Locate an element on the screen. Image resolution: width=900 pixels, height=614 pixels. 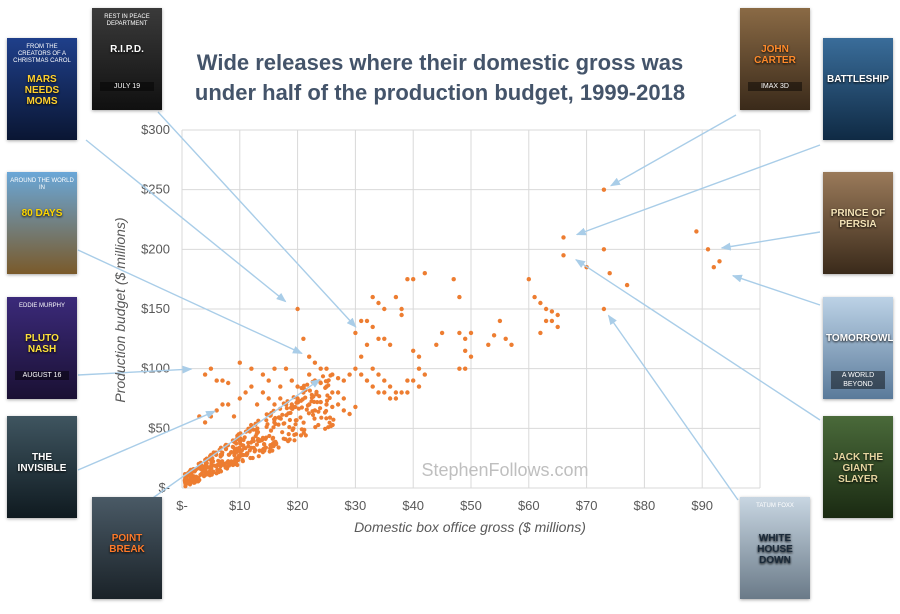
y-tick-label: $200 is located at coordinates (155, 248).